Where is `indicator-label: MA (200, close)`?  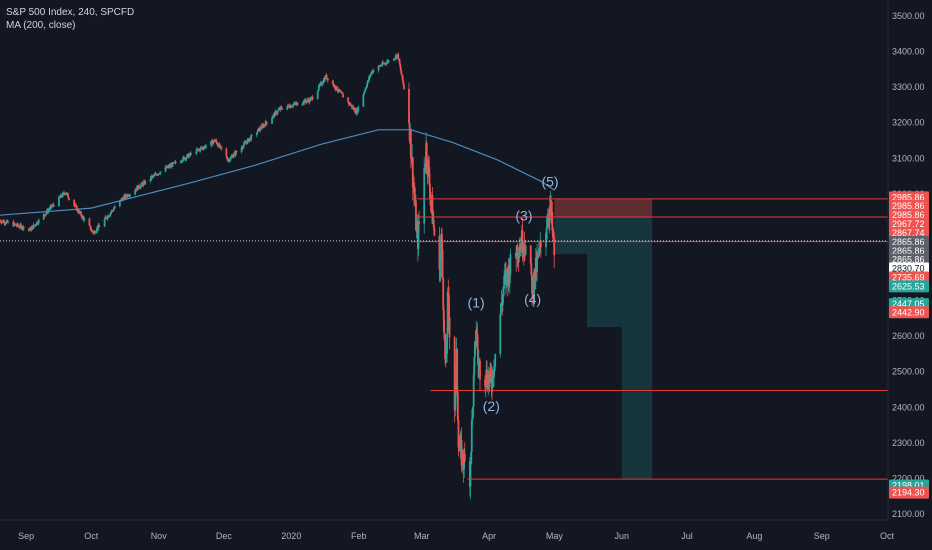 indicator-label: MA (200, close) is located at coordinates (41, 25).